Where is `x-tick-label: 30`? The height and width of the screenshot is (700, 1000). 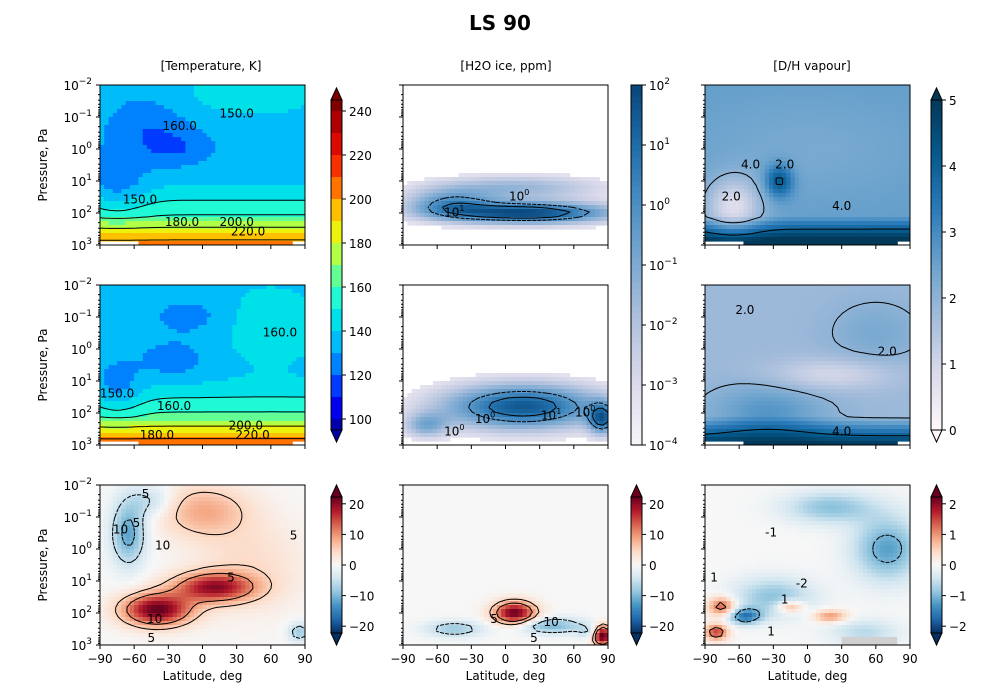
x-tick-label: 30 is located at coordinates (841, 659).